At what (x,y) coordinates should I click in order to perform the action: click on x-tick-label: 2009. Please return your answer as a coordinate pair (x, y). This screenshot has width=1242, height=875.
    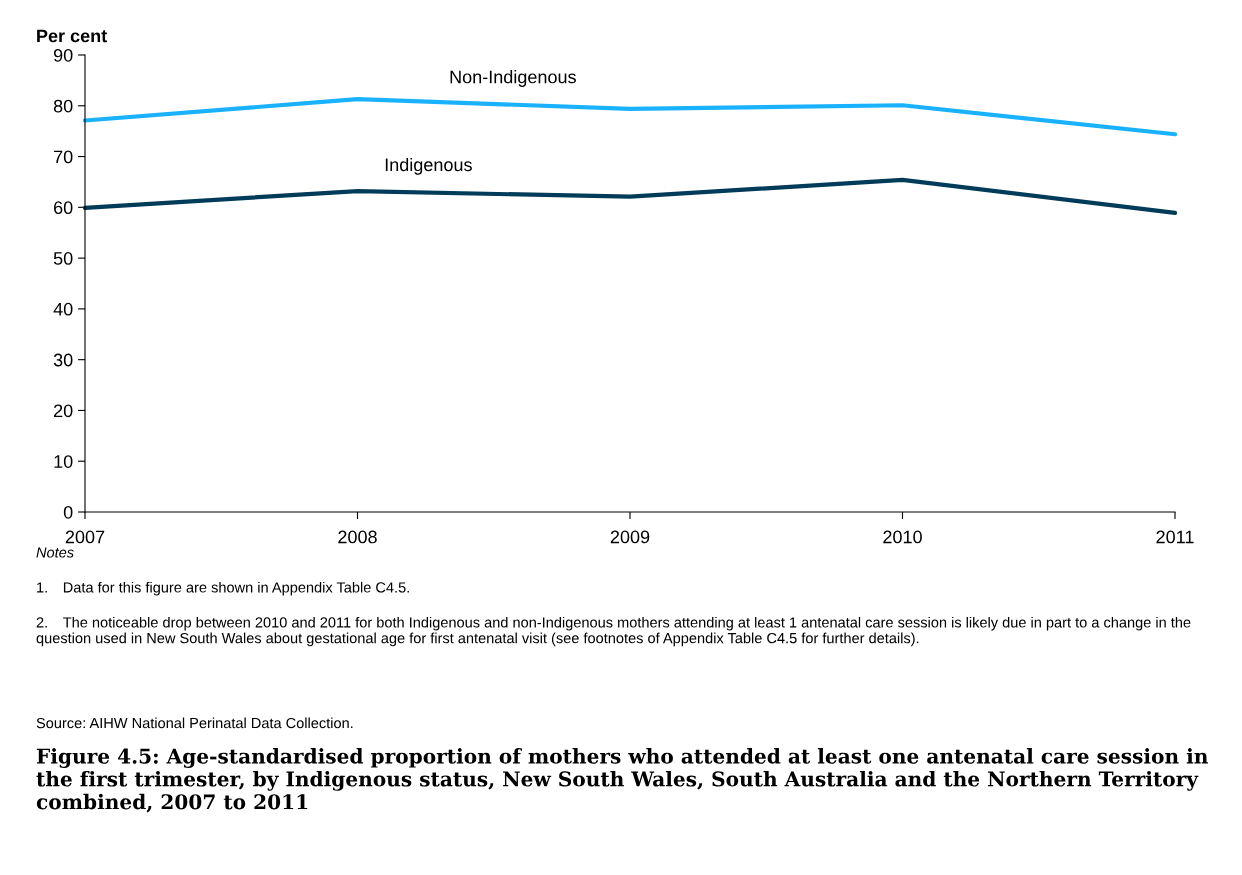
    Looking at the image, I should click on (630, 537).